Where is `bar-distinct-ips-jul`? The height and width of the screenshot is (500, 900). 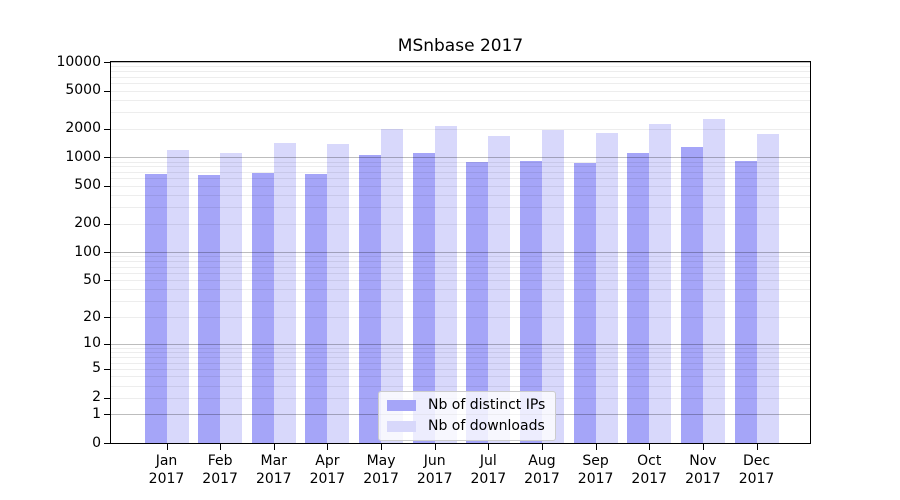 bar-distinct-ips-jul is located at coordinates (477, 302).